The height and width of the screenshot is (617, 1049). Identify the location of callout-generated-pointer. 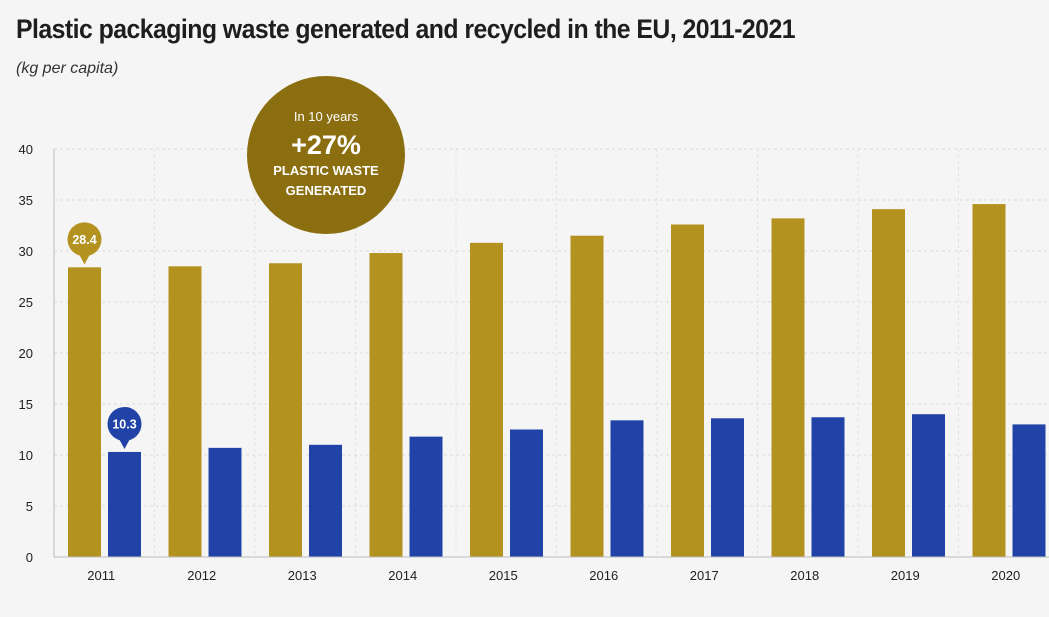
(84, 259).